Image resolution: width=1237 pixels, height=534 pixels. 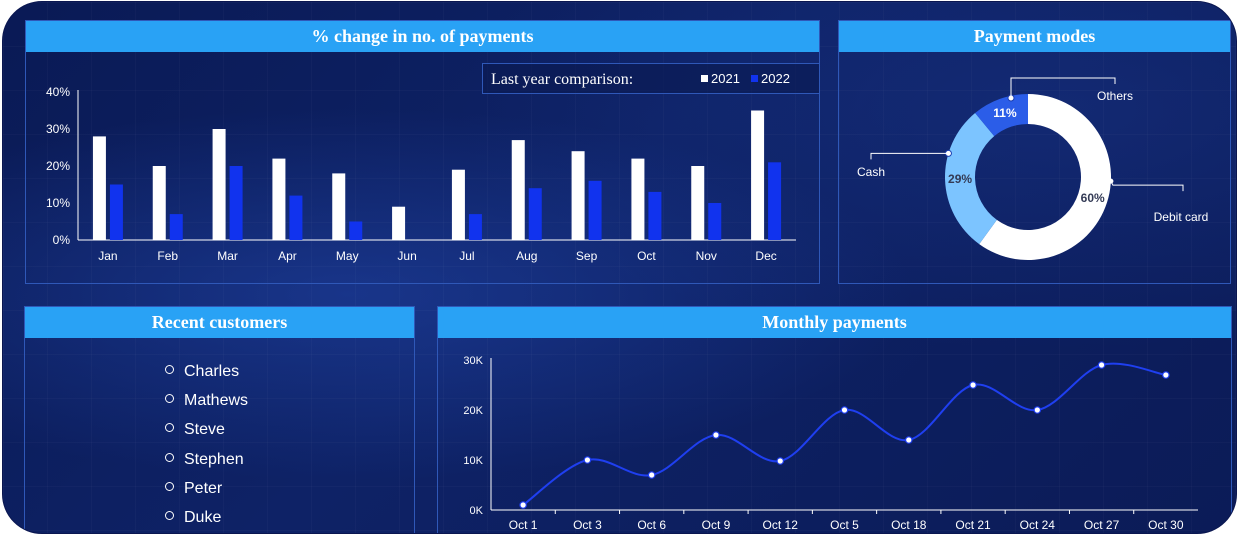 What do you see at coordinates (219, 322) in the screenshot?
I see `recent-customers-title: Recent customers` at bounding box center [219, 322].